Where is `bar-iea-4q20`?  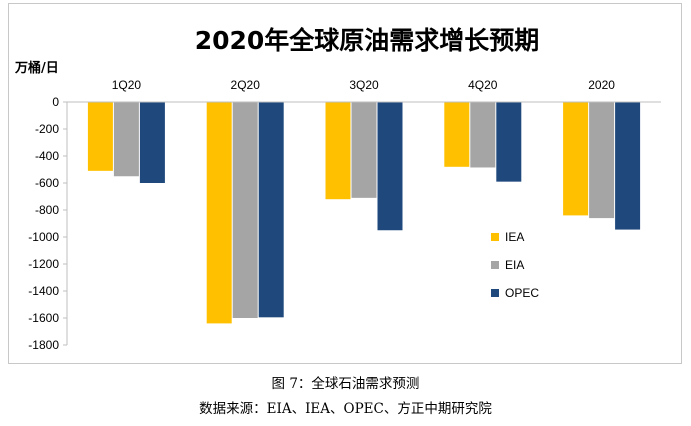 bar-iea-4q20 is located at coordinates (457, 134).